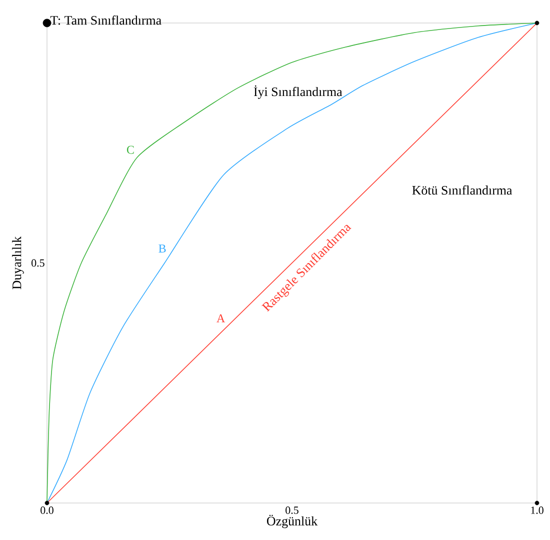  Describe the element at coordinates (292, 510) in the screenshot. I see `x-tick-label: 0.5` at that location.